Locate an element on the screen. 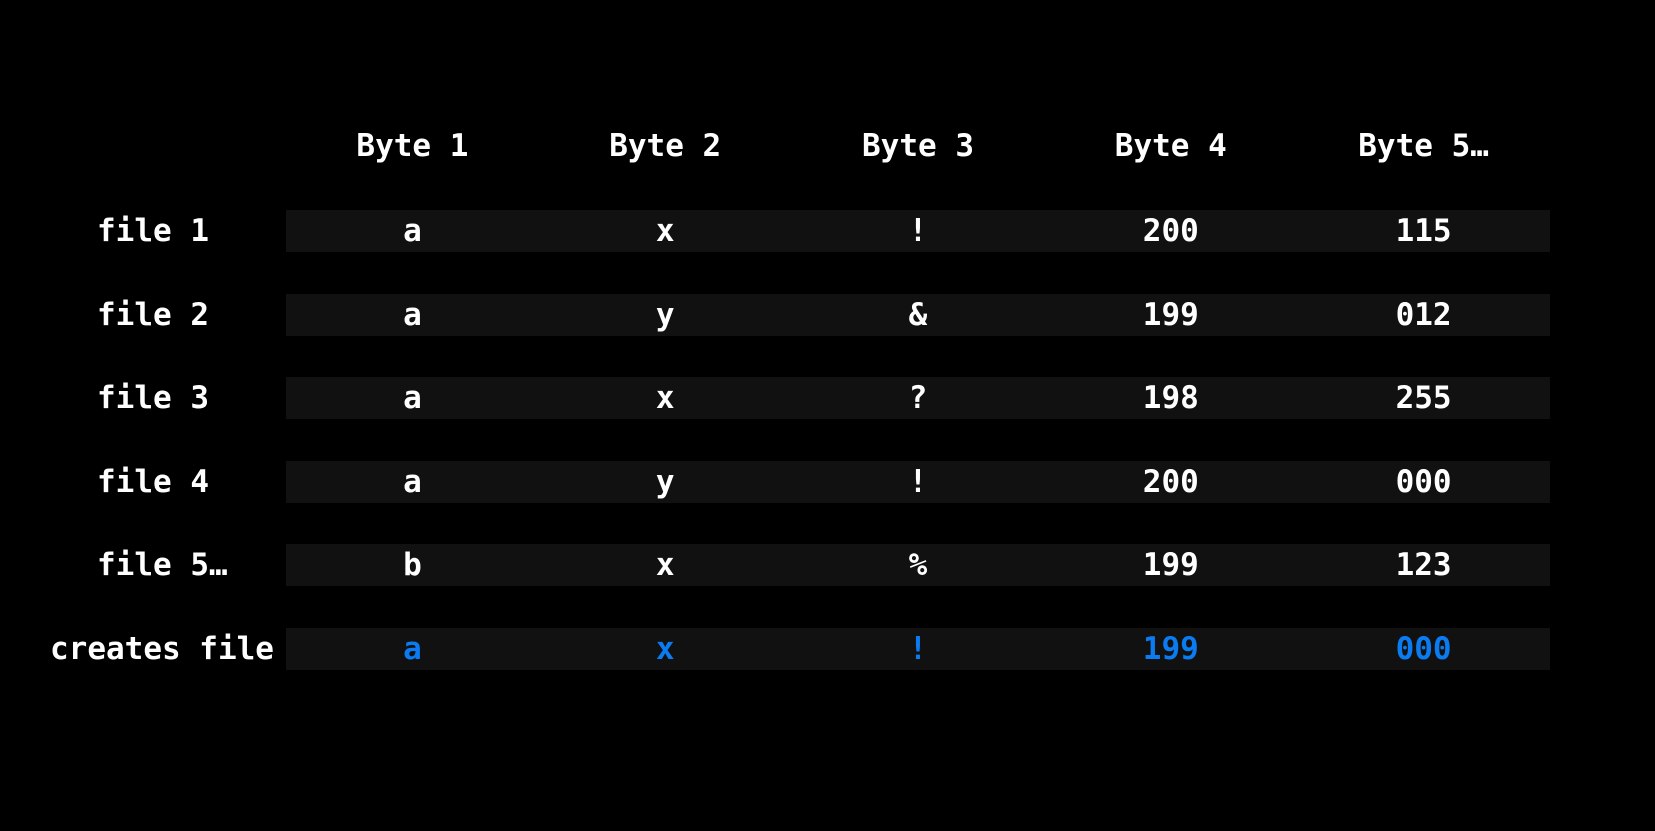 This screenshot has height=831, width=1655. row-band: a x ? 198 255 is located at coordinates (918, 398).